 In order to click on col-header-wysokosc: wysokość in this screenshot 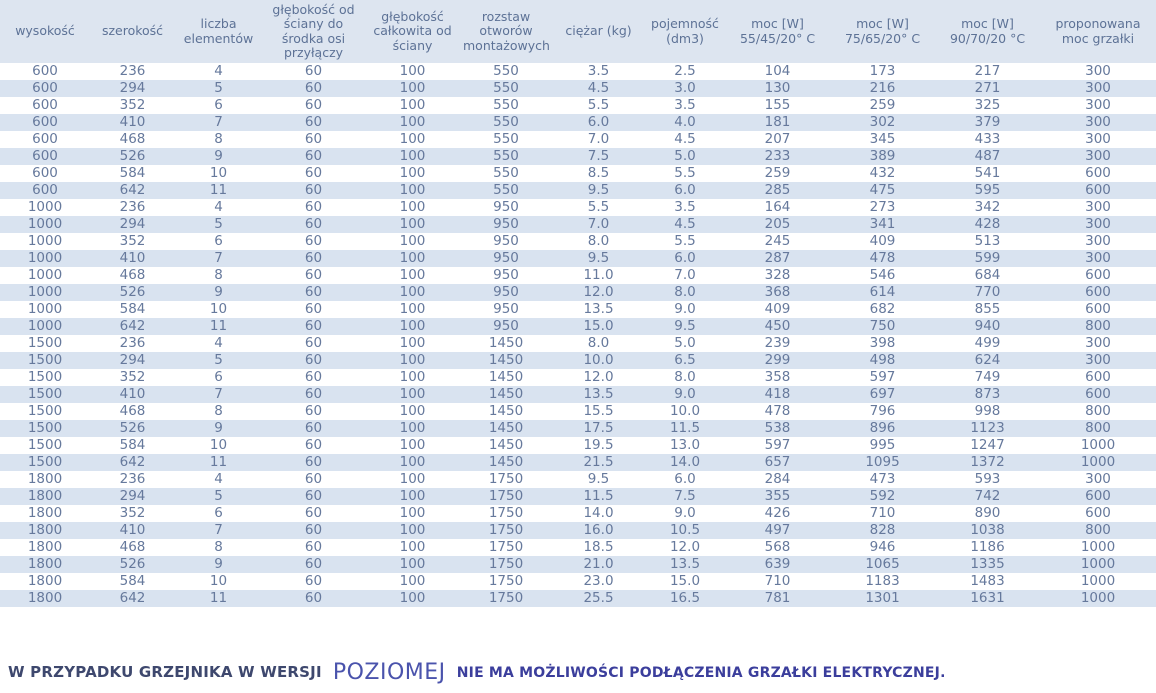, I will do `click(45, 31)`.